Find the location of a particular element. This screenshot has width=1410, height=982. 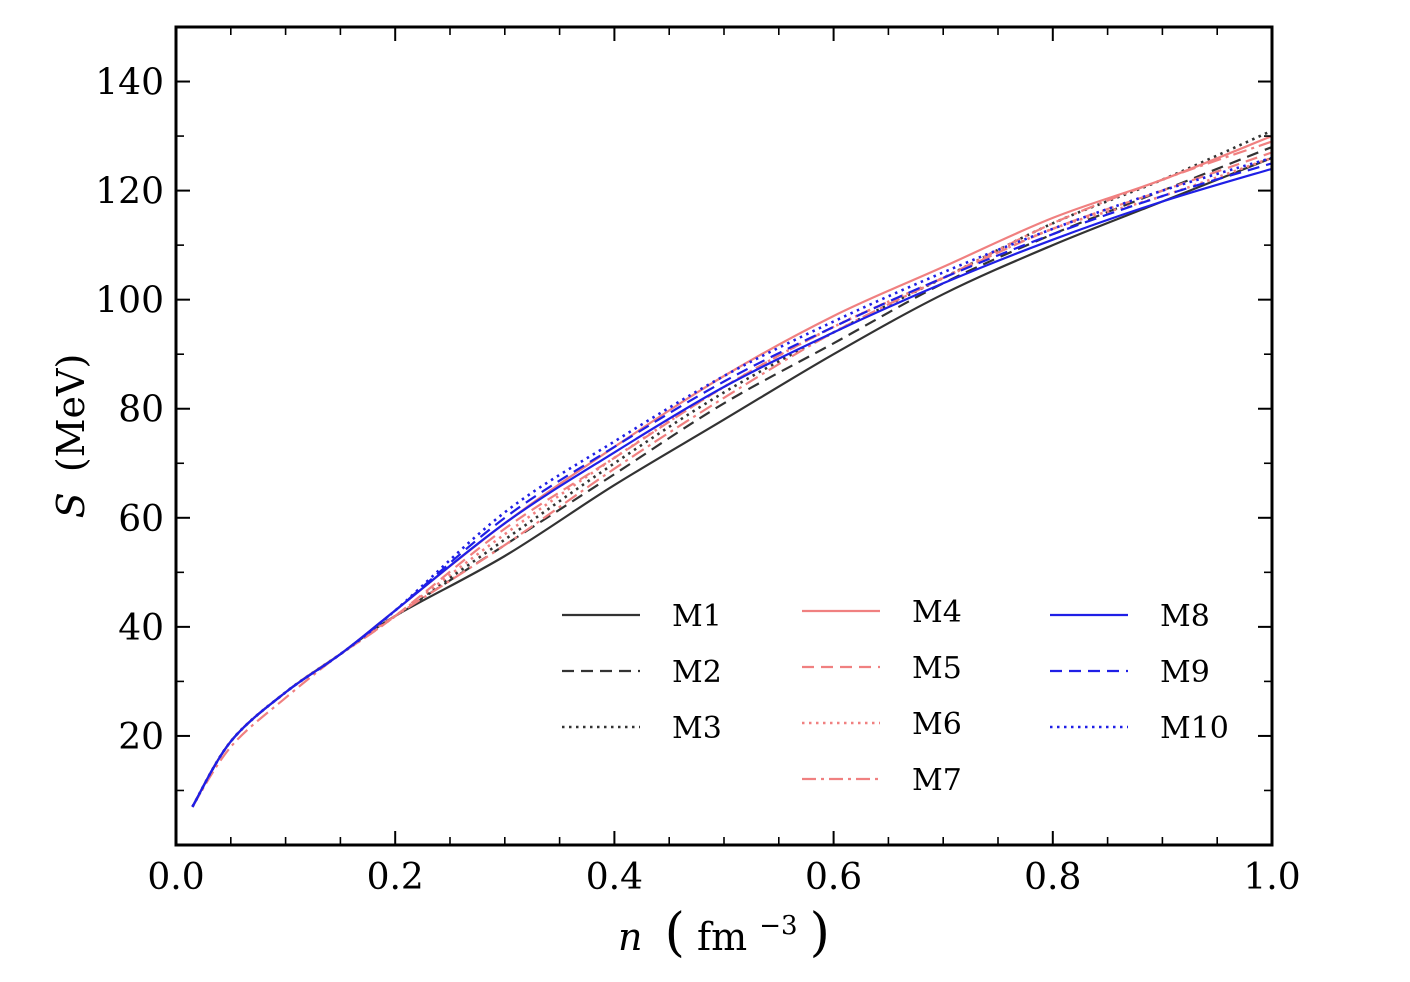

legend-item-m3: M3 is located at coordinates (642, 728).